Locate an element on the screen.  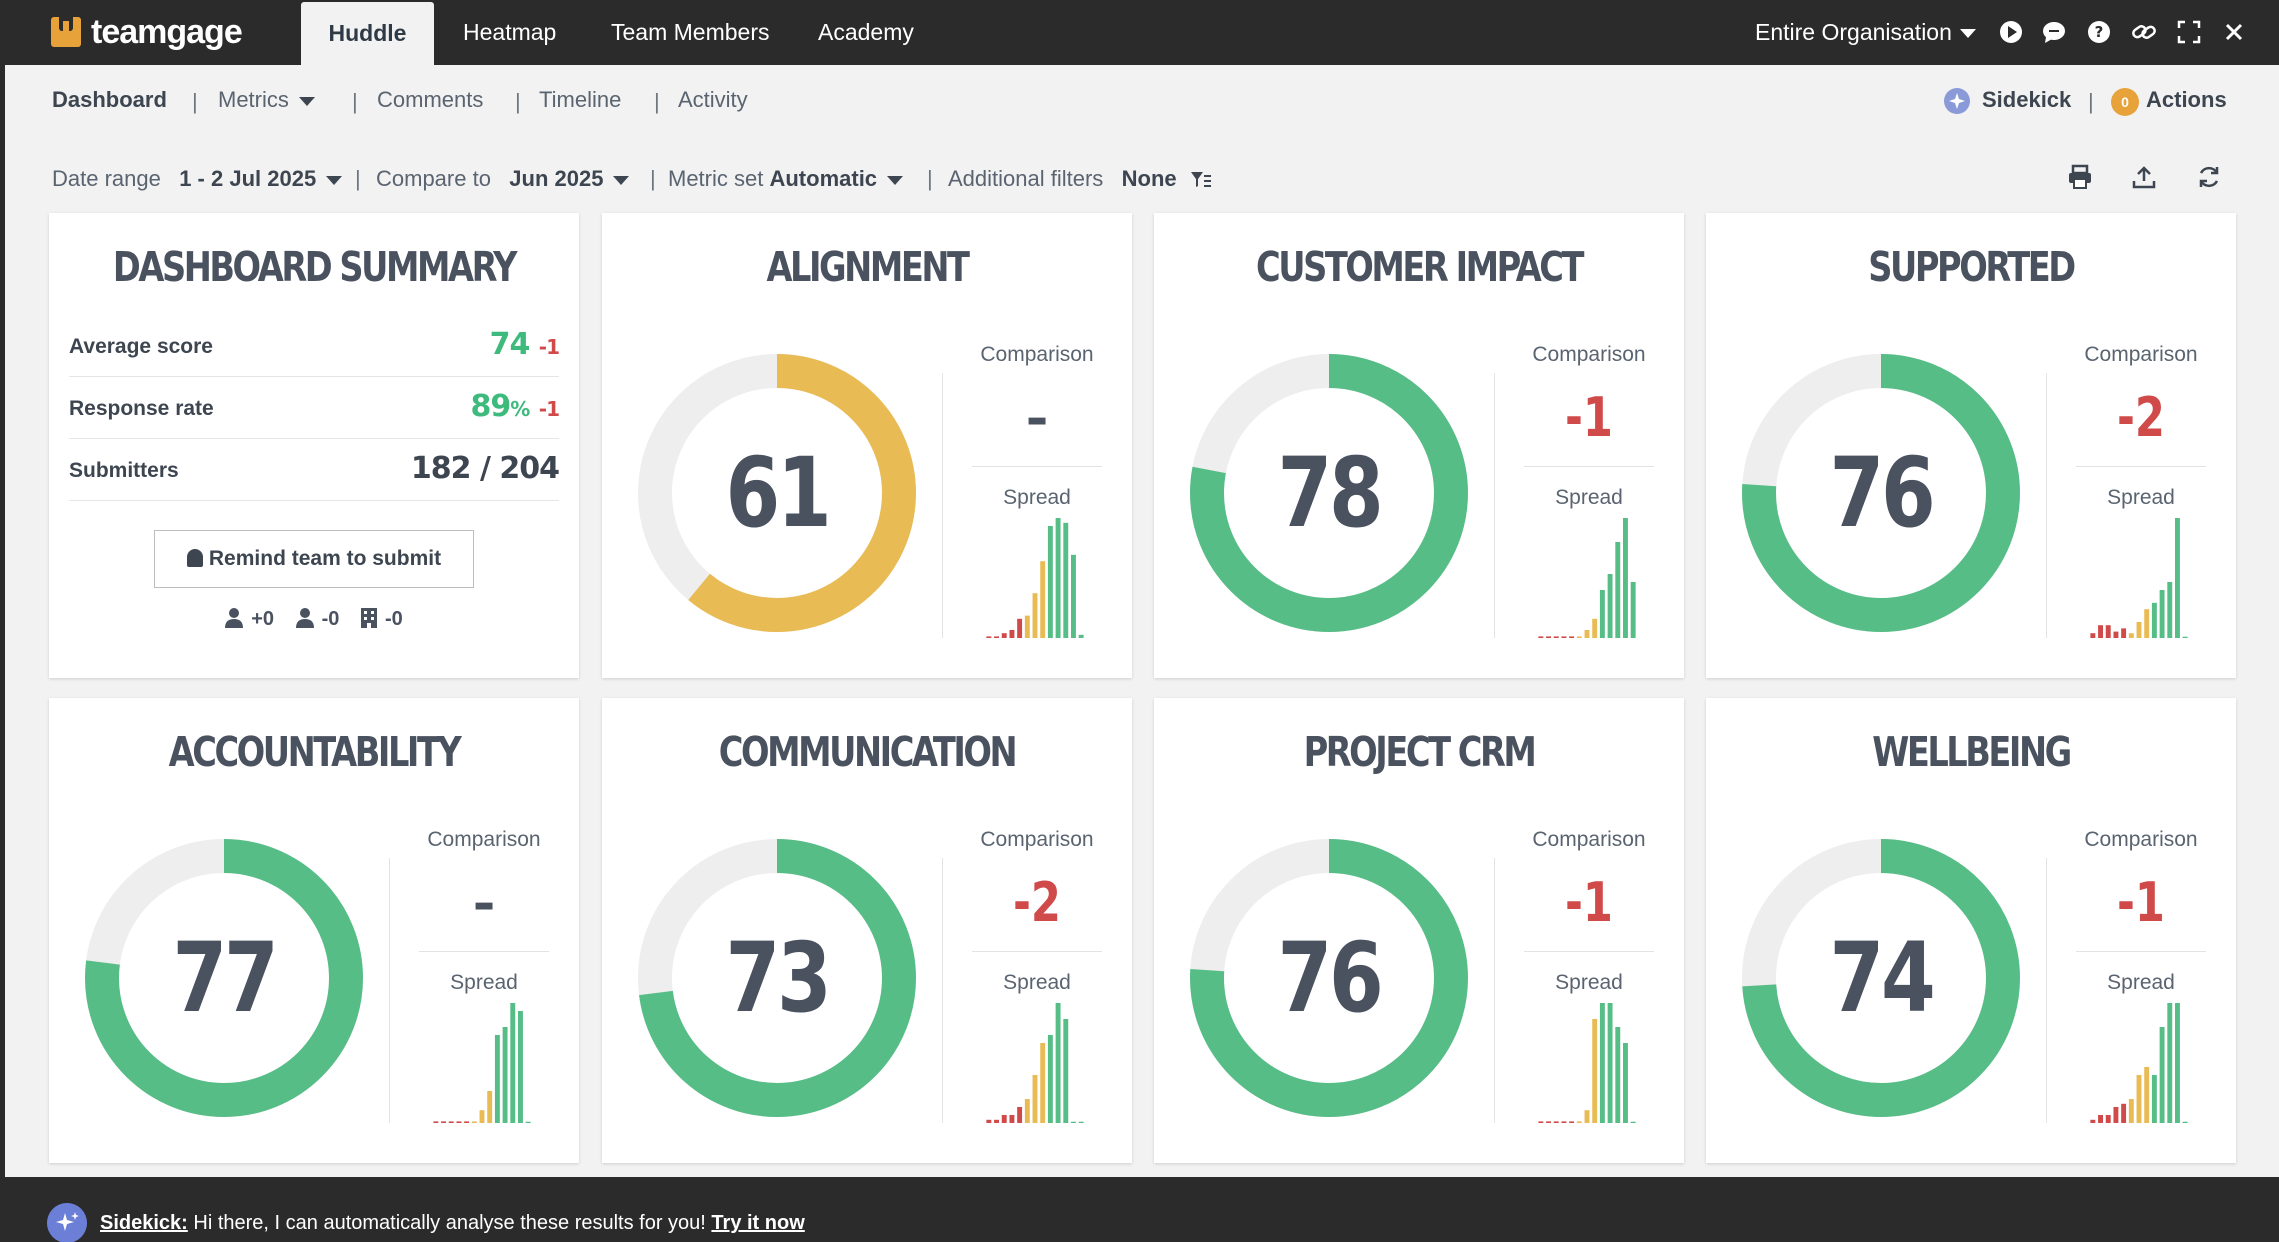
subnav-comments: Comments is located at coordinates (430, 99).